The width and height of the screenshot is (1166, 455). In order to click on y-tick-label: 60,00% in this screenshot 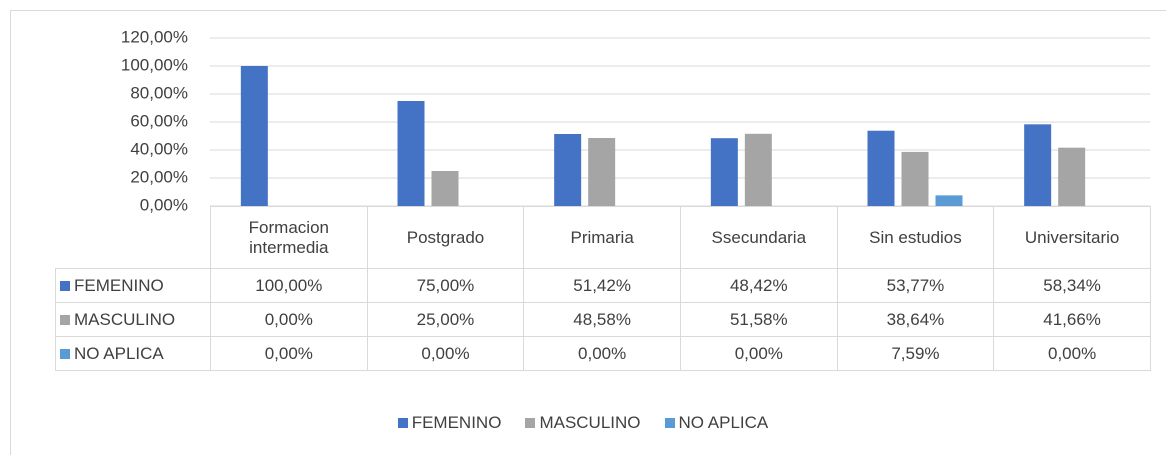, I will do `click(159, 120)`.